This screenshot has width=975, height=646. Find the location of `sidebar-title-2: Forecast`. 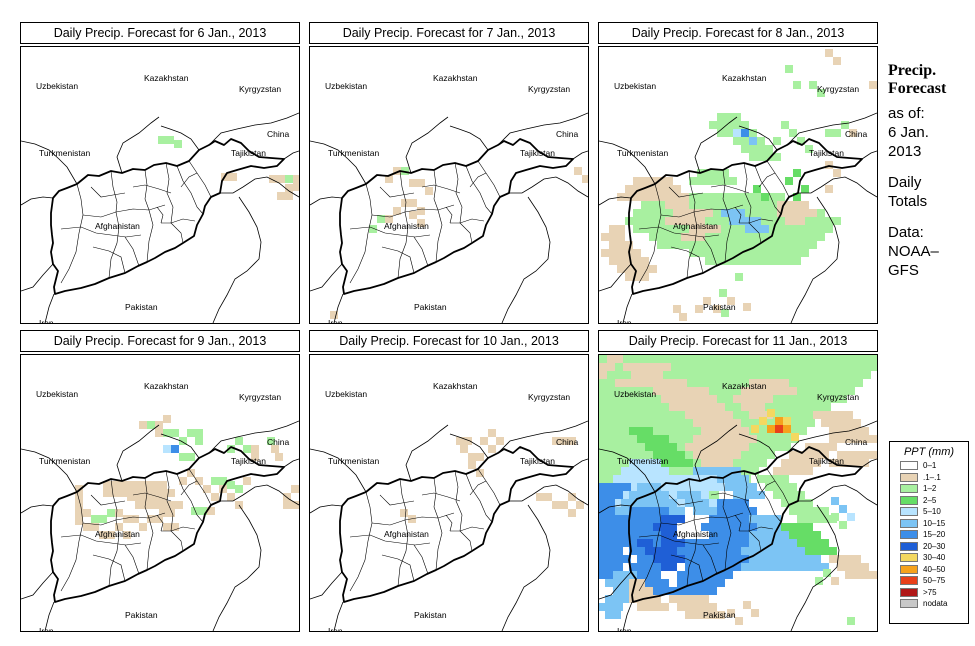

sidebar-title-2: Forecast is located at coordinates (917, 88).